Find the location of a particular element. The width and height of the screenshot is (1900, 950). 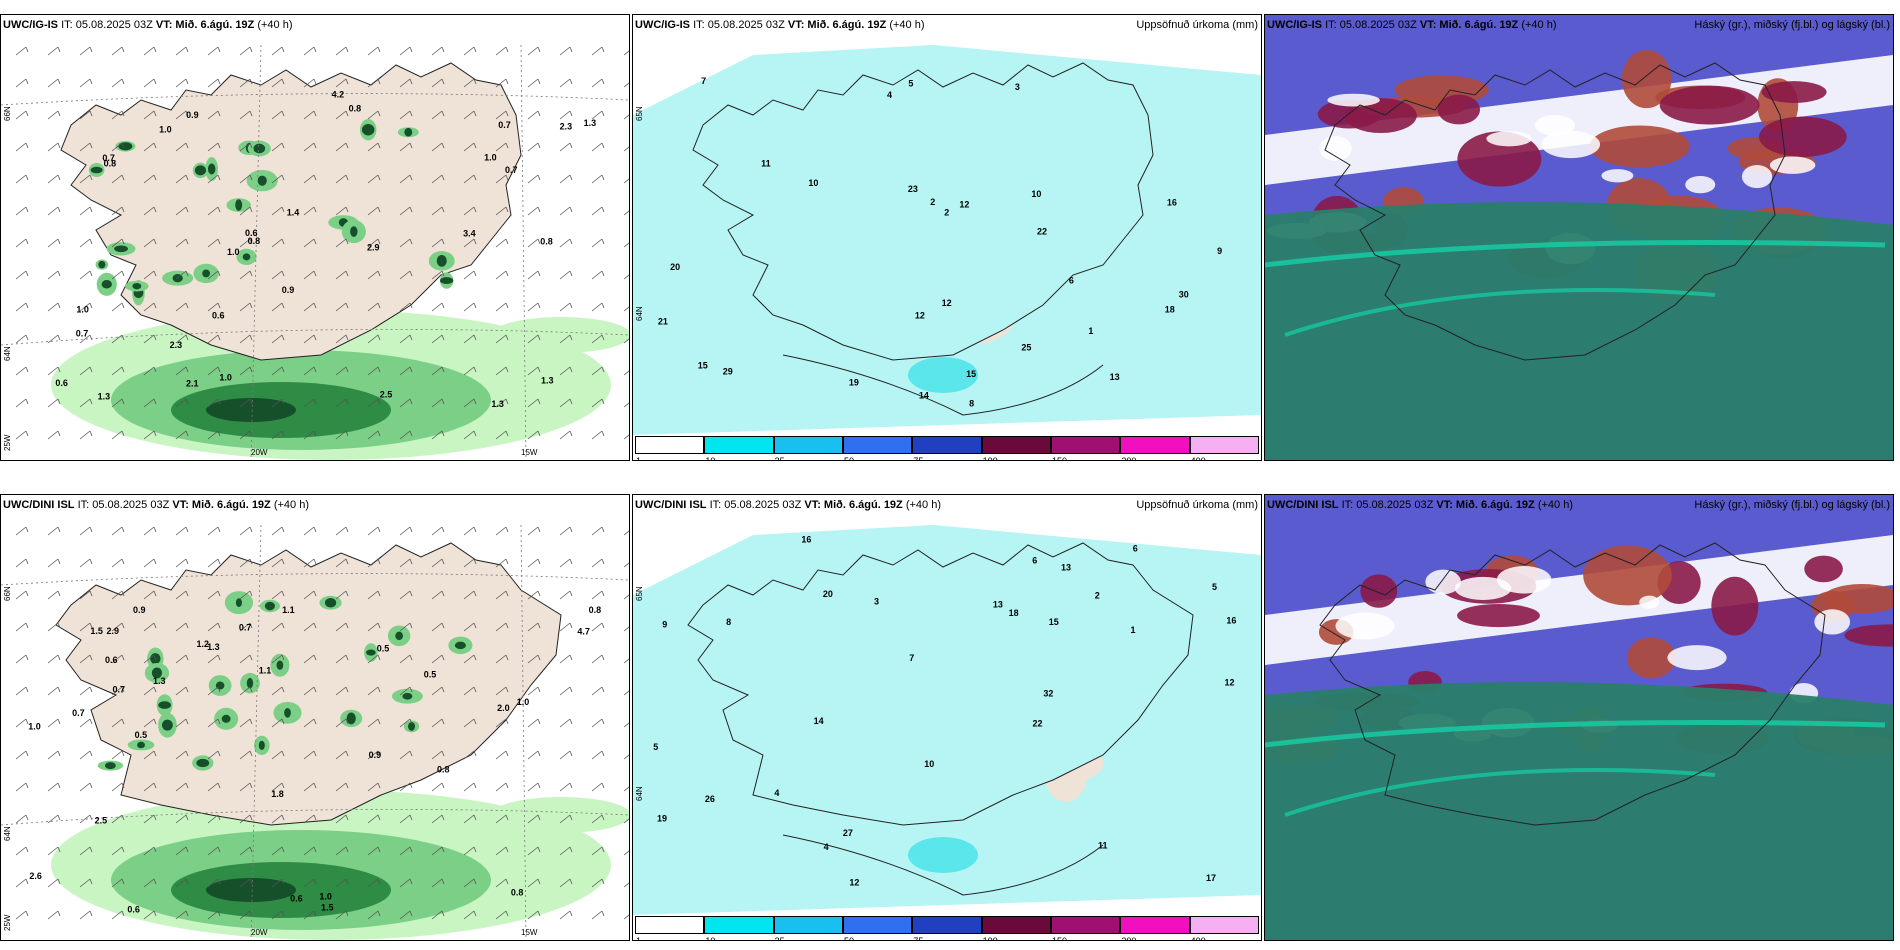

precip-value-label: 1.1 is located at coordinates (265, 671).